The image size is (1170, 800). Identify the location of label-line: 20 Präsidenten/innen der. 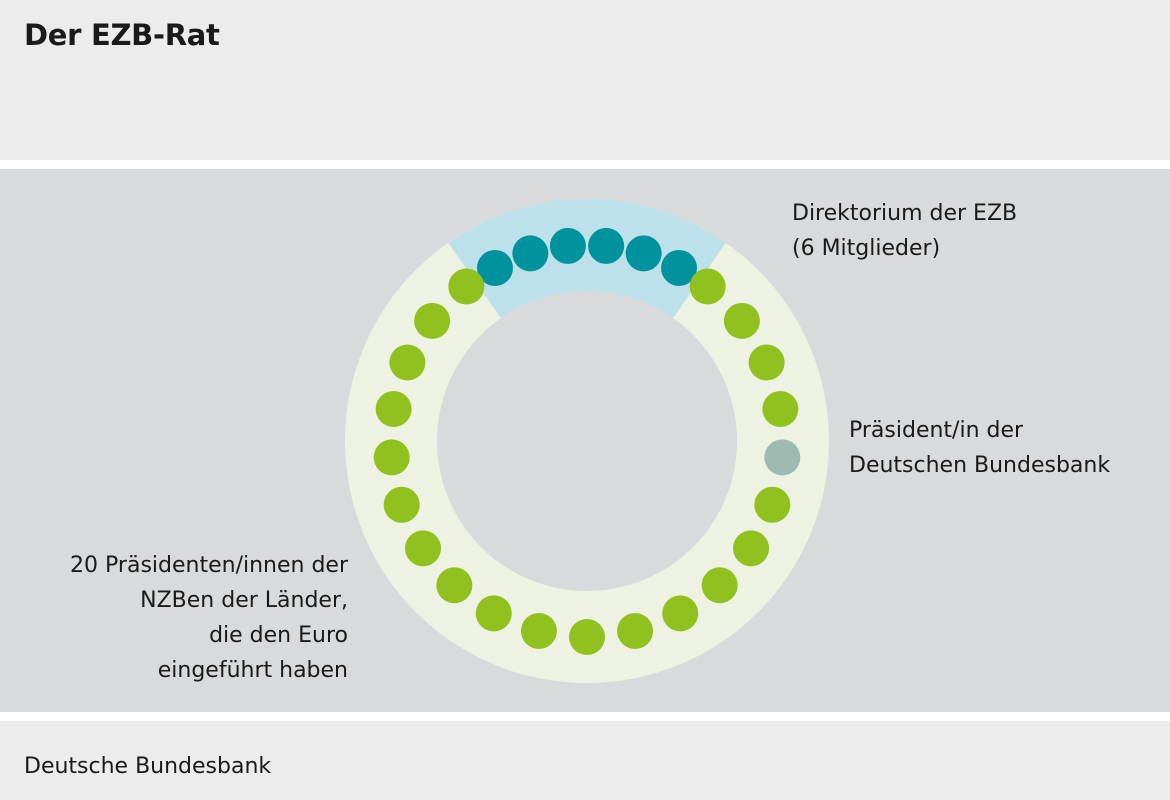
(209, 565).